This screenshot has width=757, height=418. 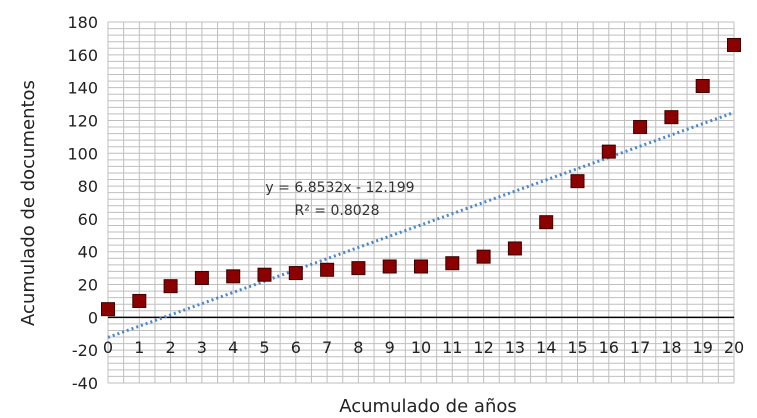 I want to click on y-tick-label: 80, so click(x=88, y=186).